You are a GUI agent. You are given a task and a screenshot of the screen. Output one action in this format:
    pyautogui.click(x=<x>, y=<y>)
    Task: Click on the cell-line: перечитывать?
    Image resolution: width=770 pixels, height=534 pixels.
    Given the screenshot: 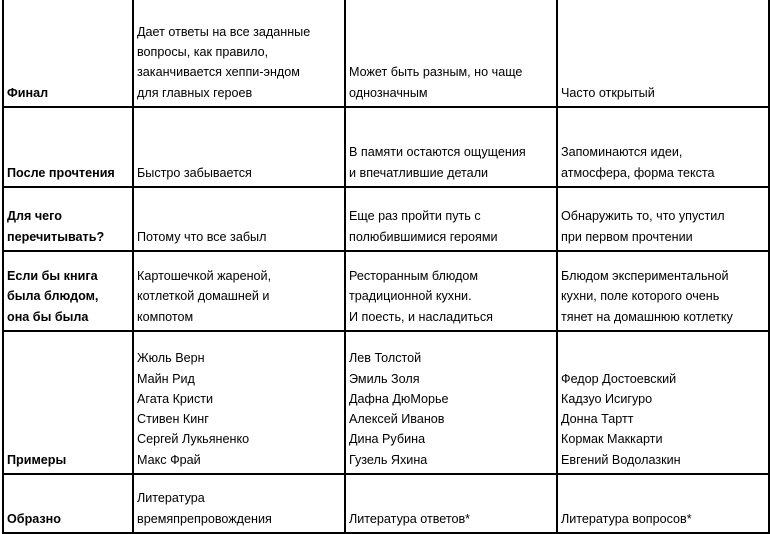 What is the action you would take?
    pyautogui.click(x=56, y=236)
    